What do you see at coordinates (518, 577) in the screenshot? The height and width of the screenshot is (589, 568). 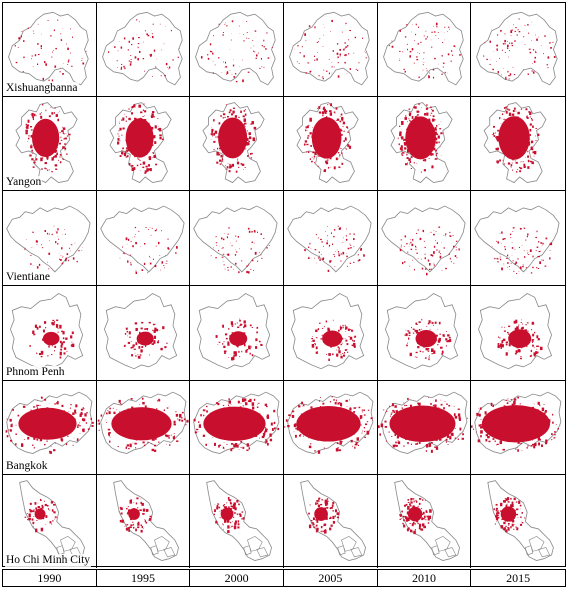 I see `year-label: 2015` at bounding box center [518, 577].